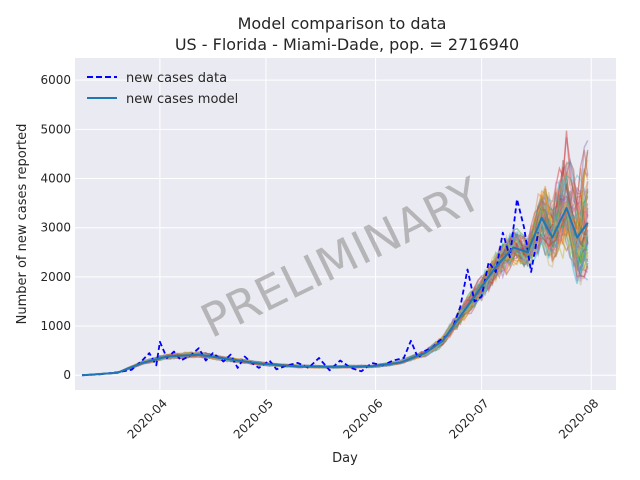 This screenshot has width=640, height=480. I want to click on legend-label-data: new cases data, so click(176, 78).